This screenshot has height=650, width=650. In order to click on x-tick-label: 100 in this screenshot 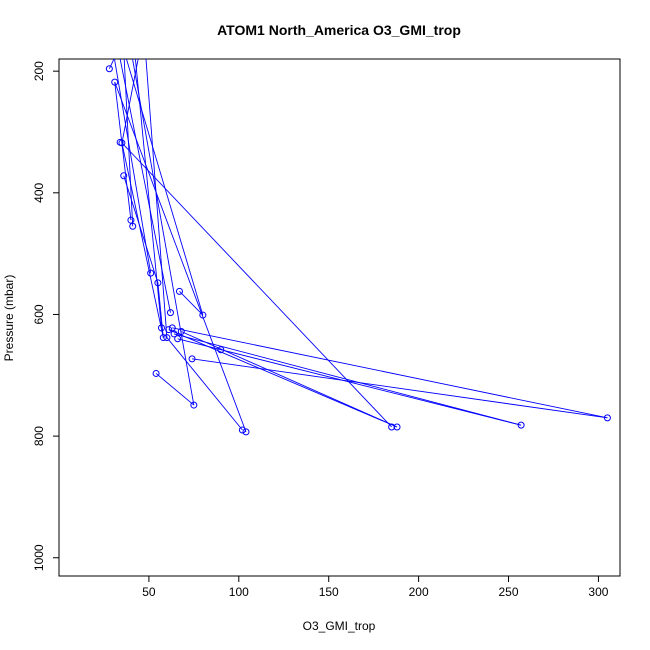, I will do `click(239, 592)`.